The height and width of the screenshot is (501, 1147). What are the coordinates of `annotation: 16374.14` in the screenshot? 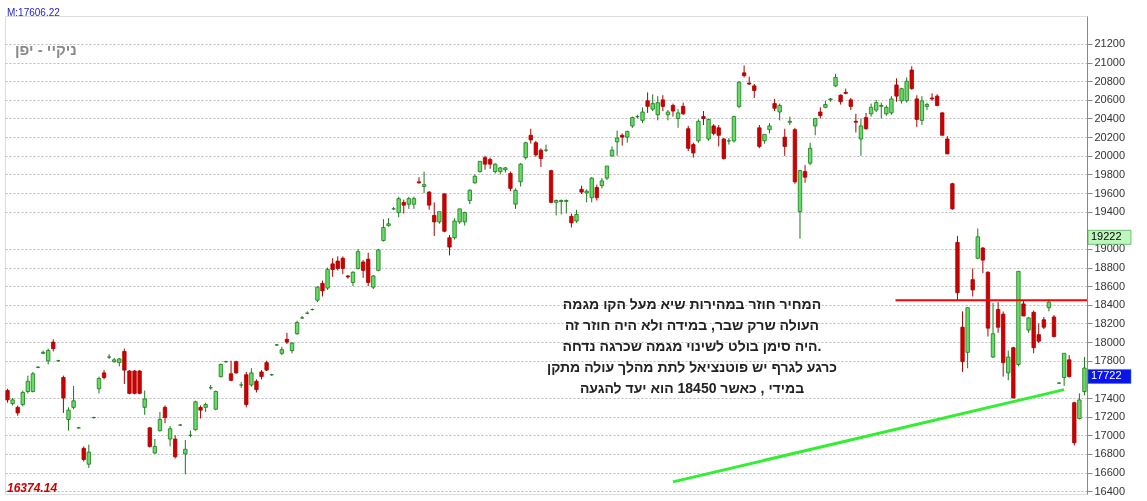 It's located at (32, 488).